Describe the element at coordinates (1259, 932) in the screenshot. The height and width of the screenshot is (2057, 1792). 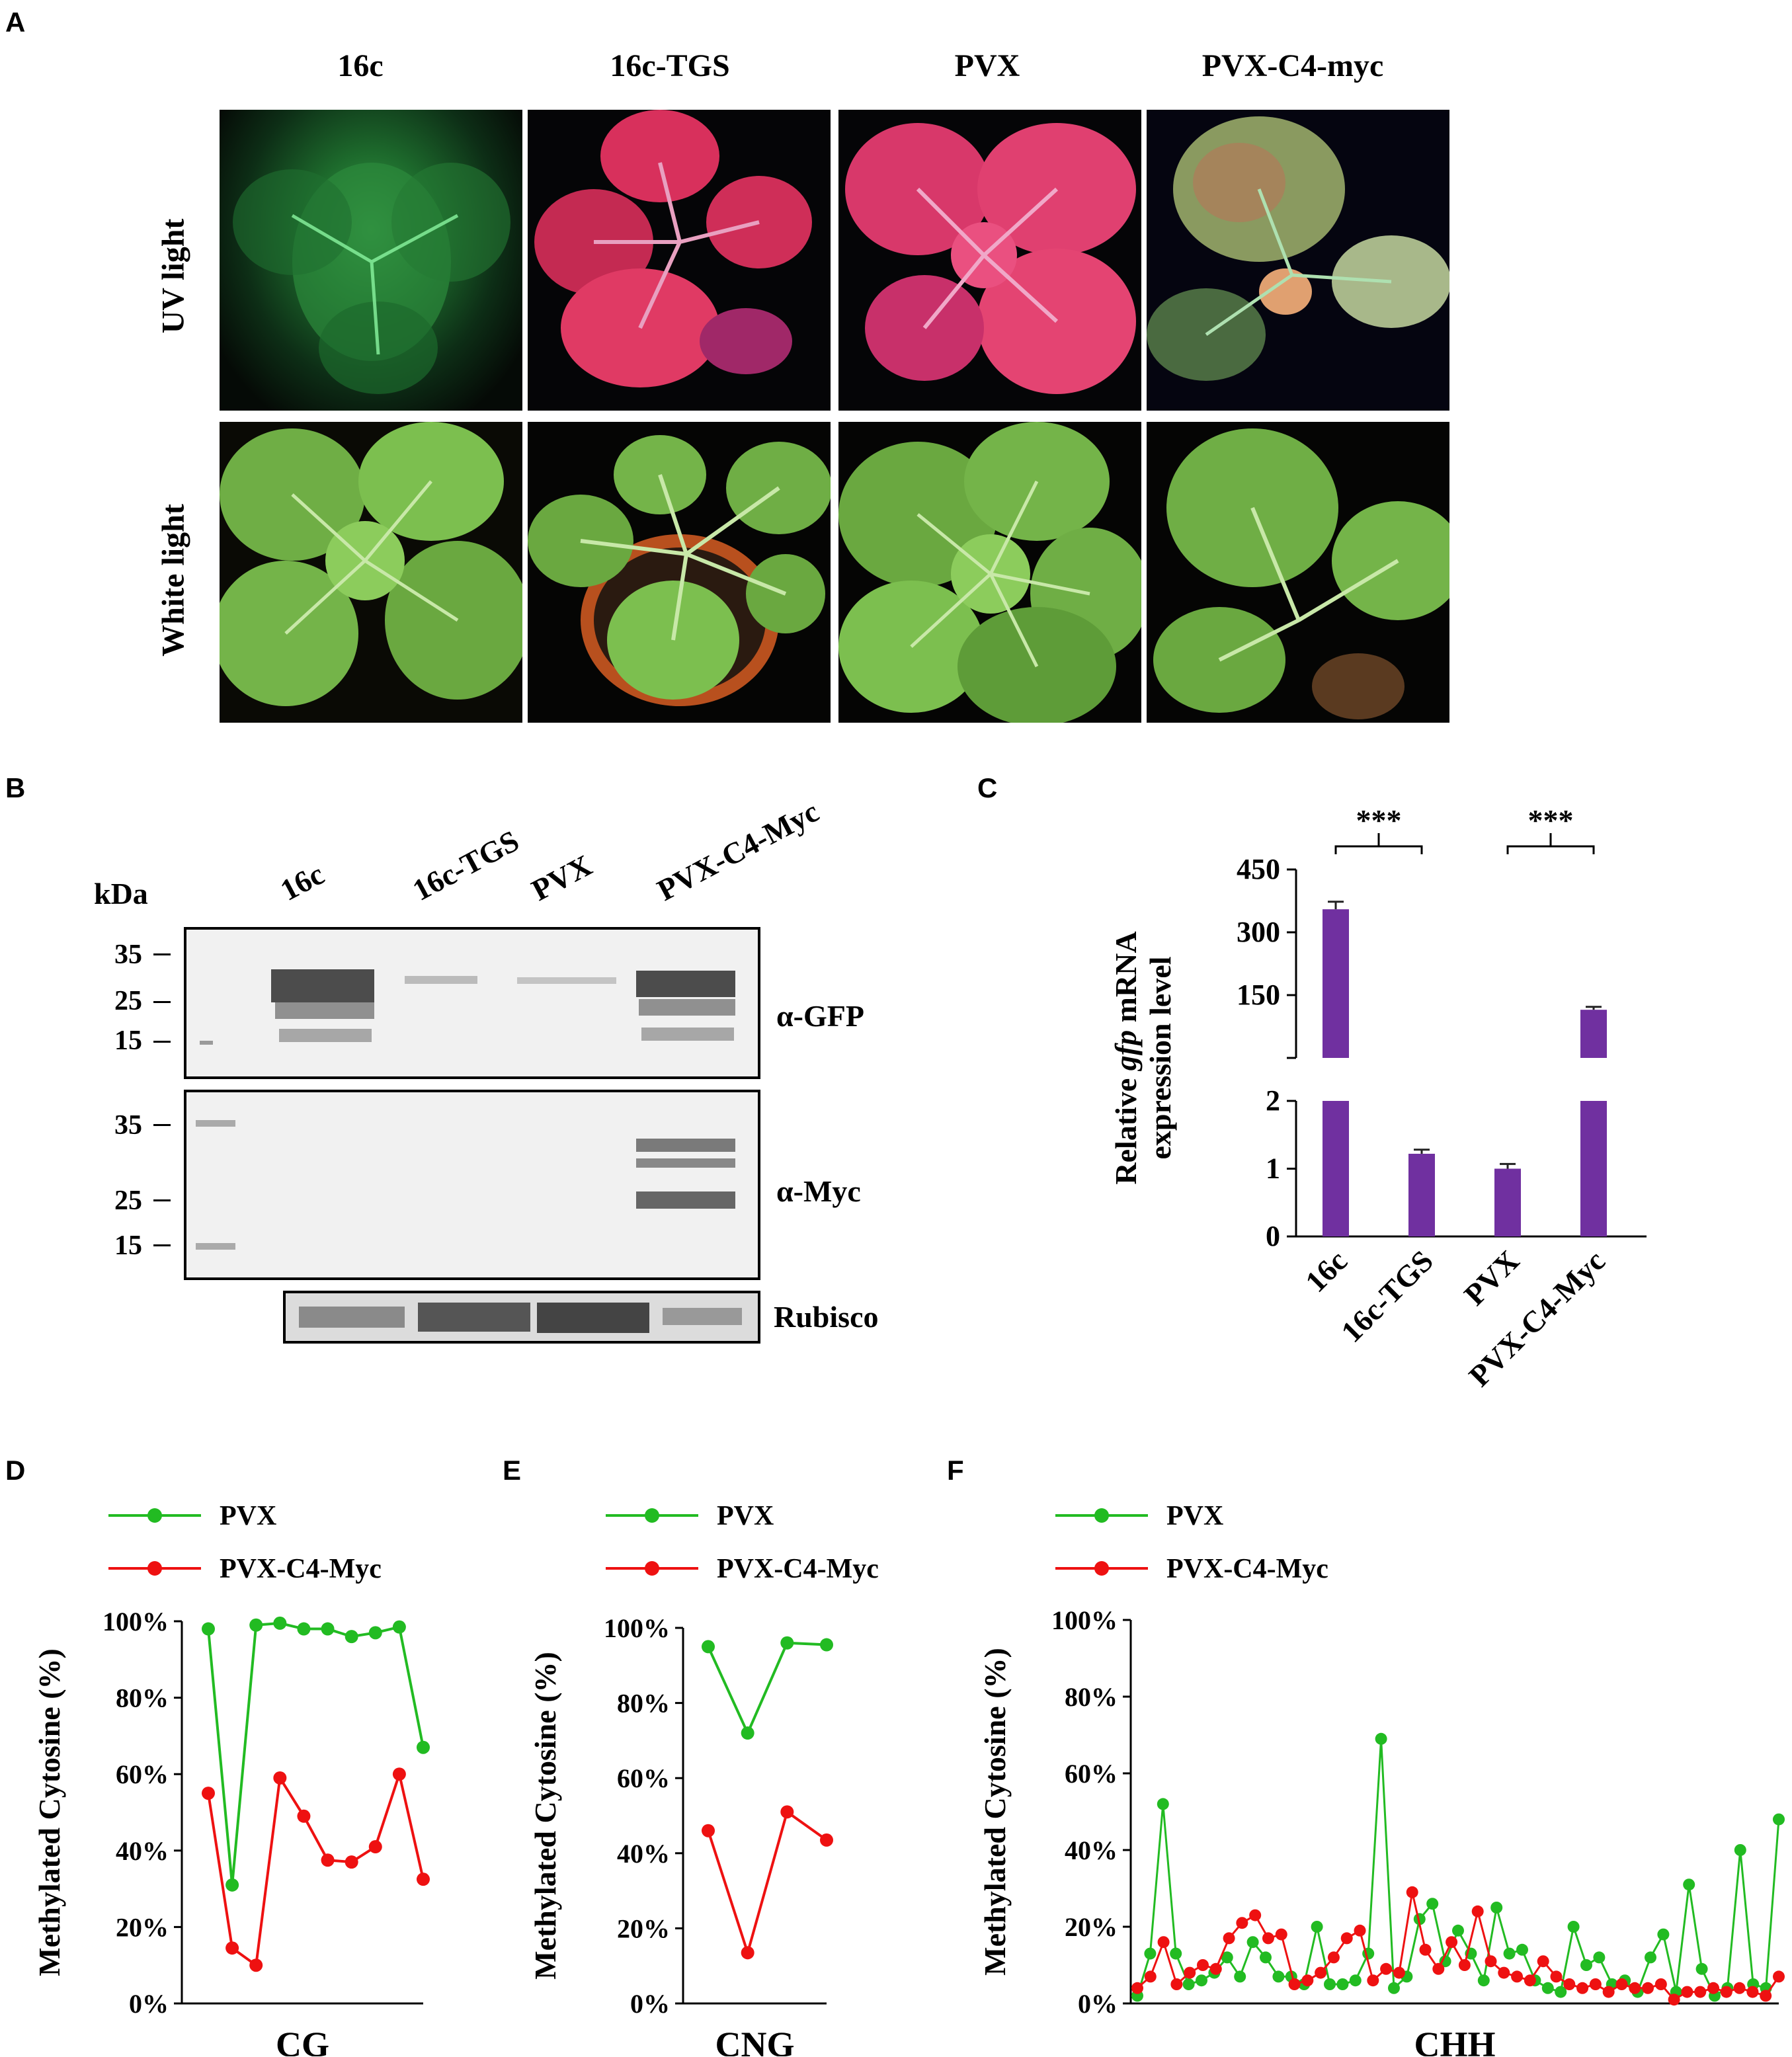
I see `y-tick-label: 300` at that location.